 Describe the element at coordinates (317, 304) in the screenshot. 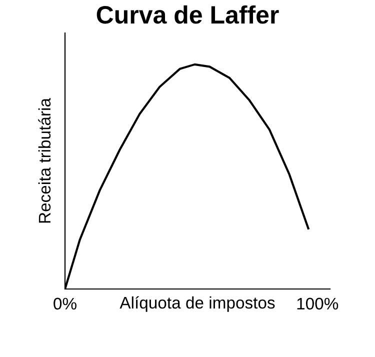

I see `x-tick-label: 100%` at that location.